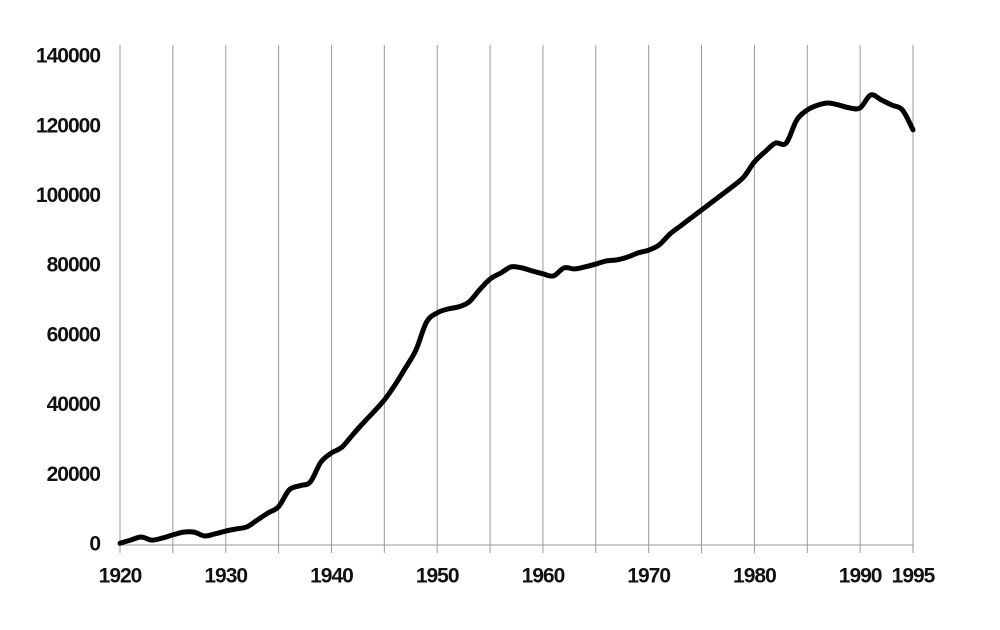  What do you see at coordinates (225, 576) in the screenshot?
I see `x-tick-label: 1930` at bounding box center [225, 576].